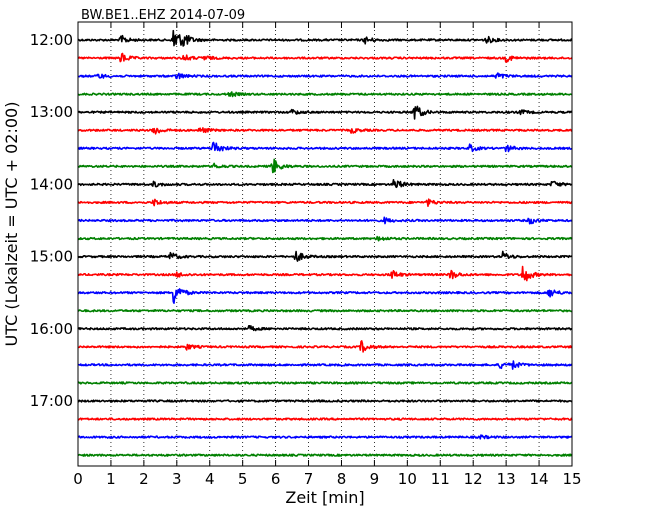 The height and width of the screenshot is (520, 650). Describe the element at coordinates (111, 479) in the screenshot. I see `x-tick-label: 1` at that location.